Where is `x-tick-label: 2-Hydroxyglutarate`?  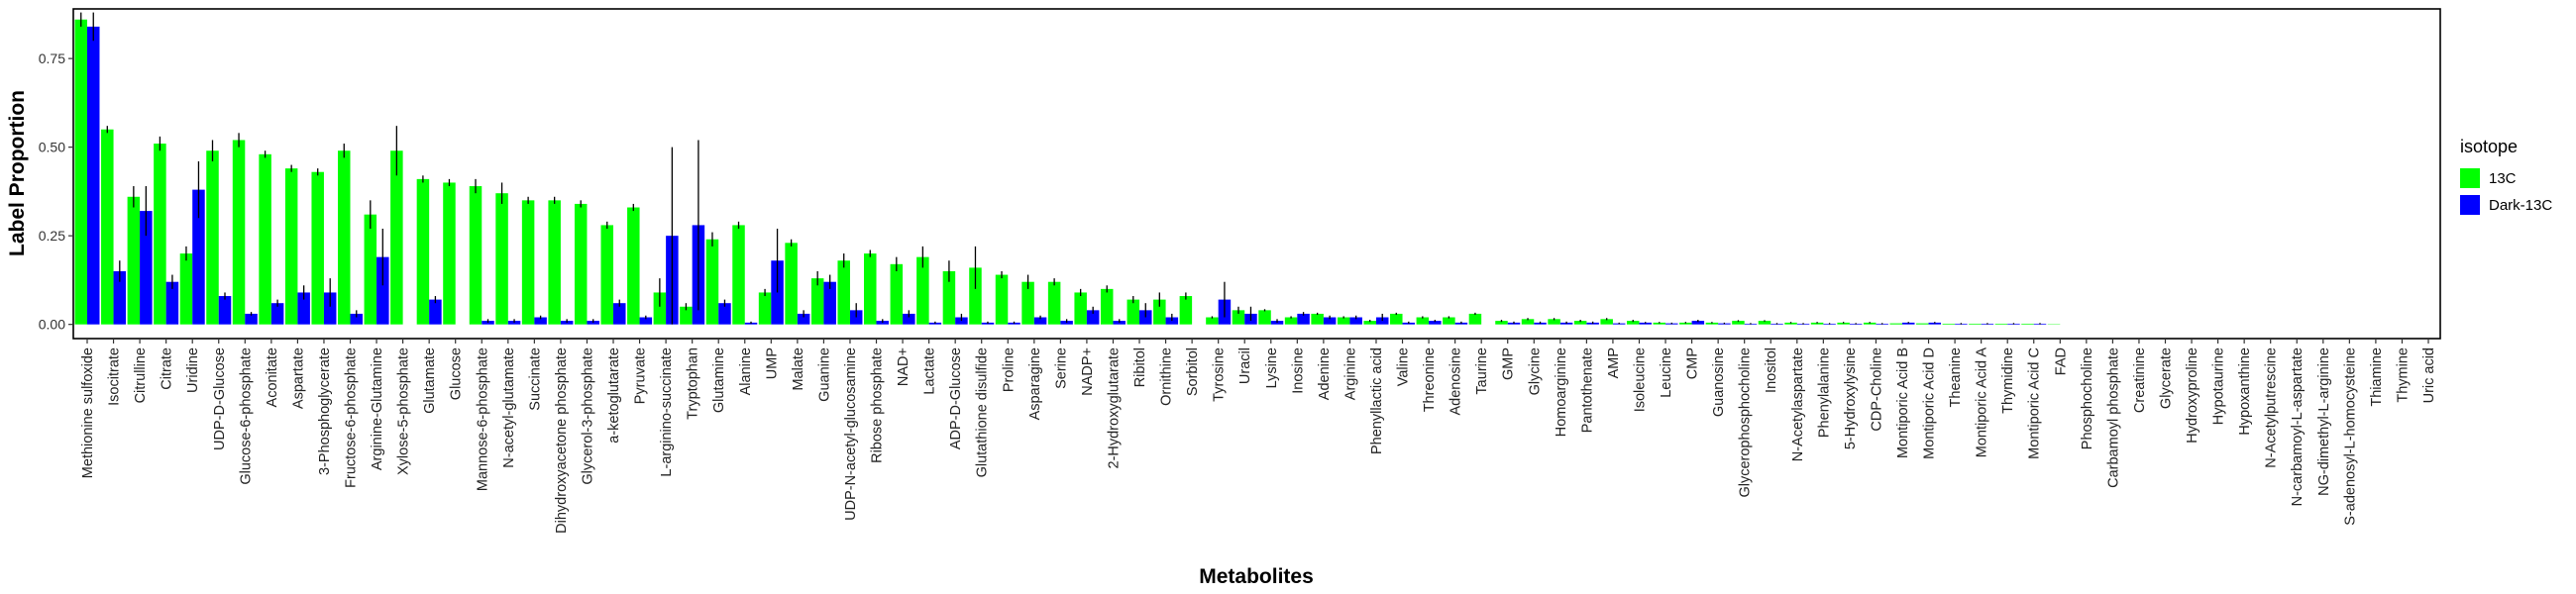
x-tick-label: 2-Hydroxyglutarate is located at coordinates (1114, 408).